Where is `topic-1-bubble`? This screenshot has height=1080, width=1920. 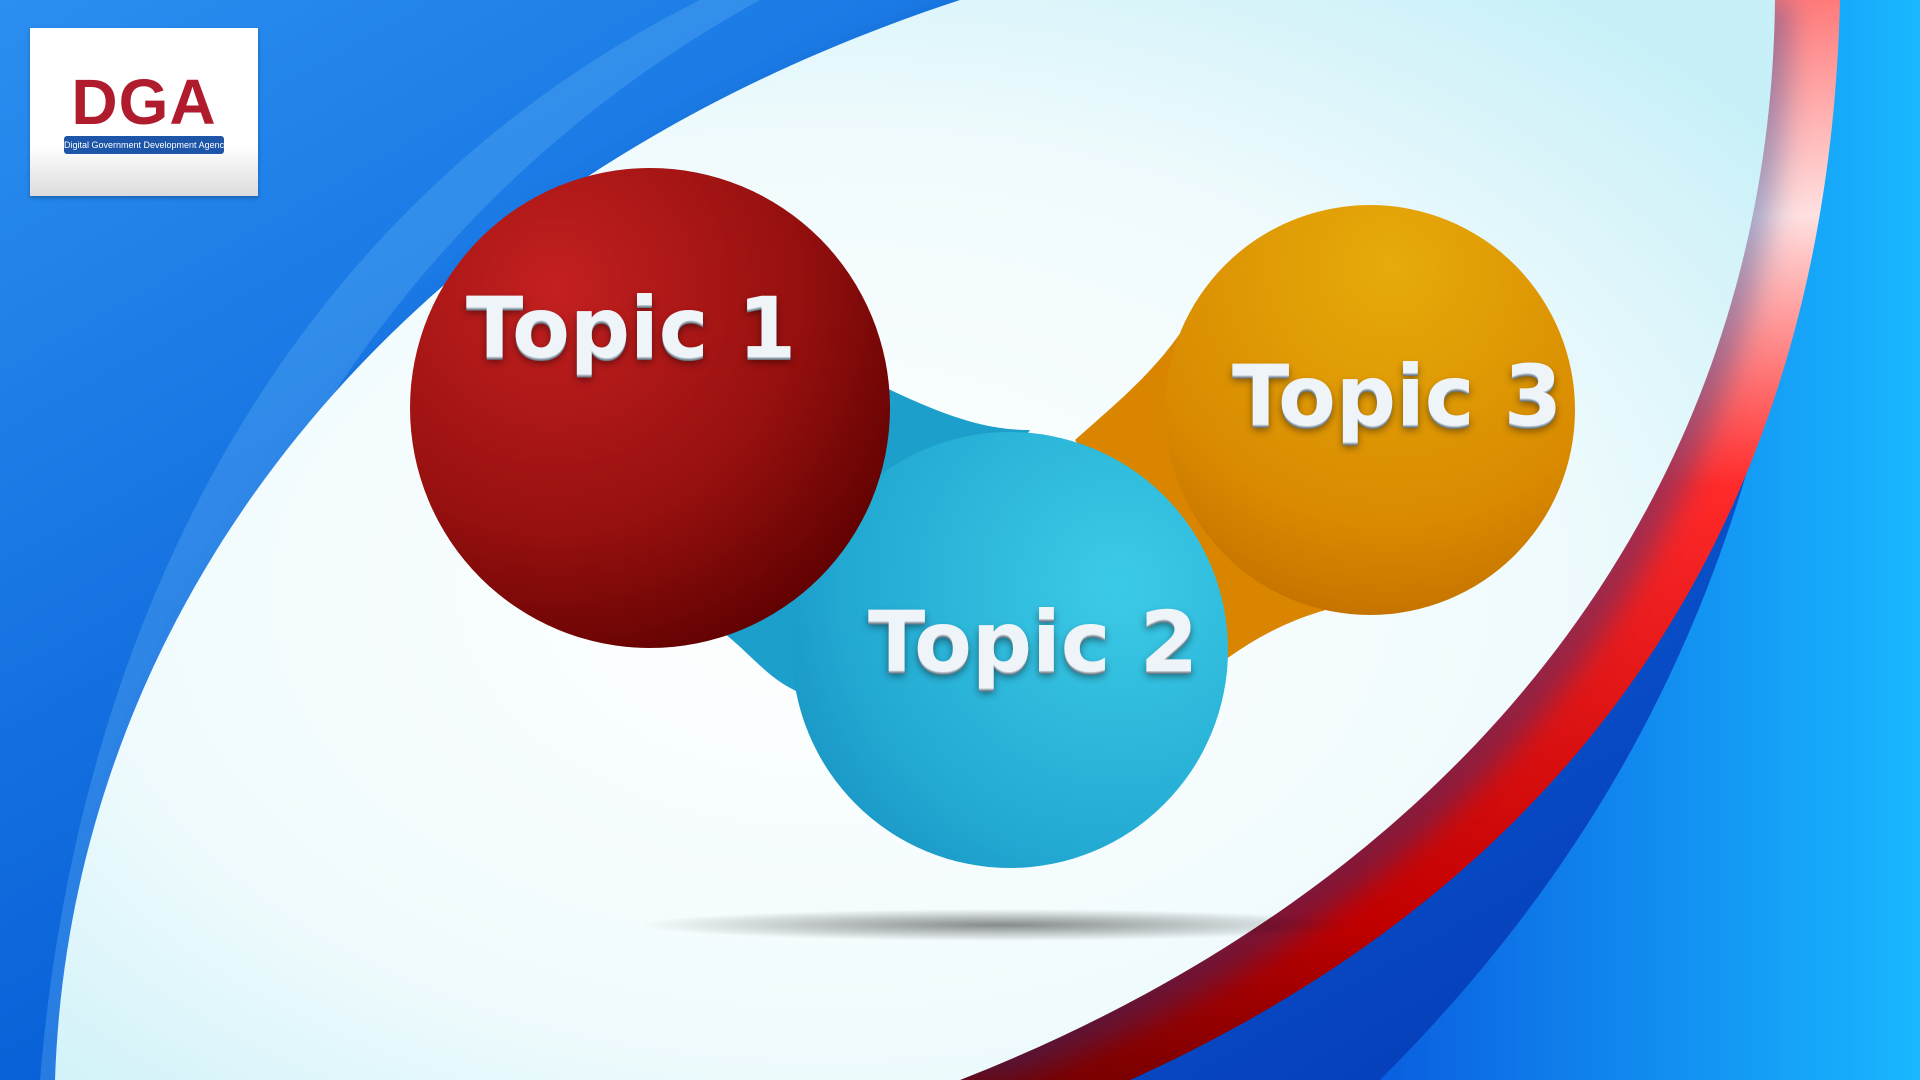 topic-1-bubble is located at coordinates (650, 408).